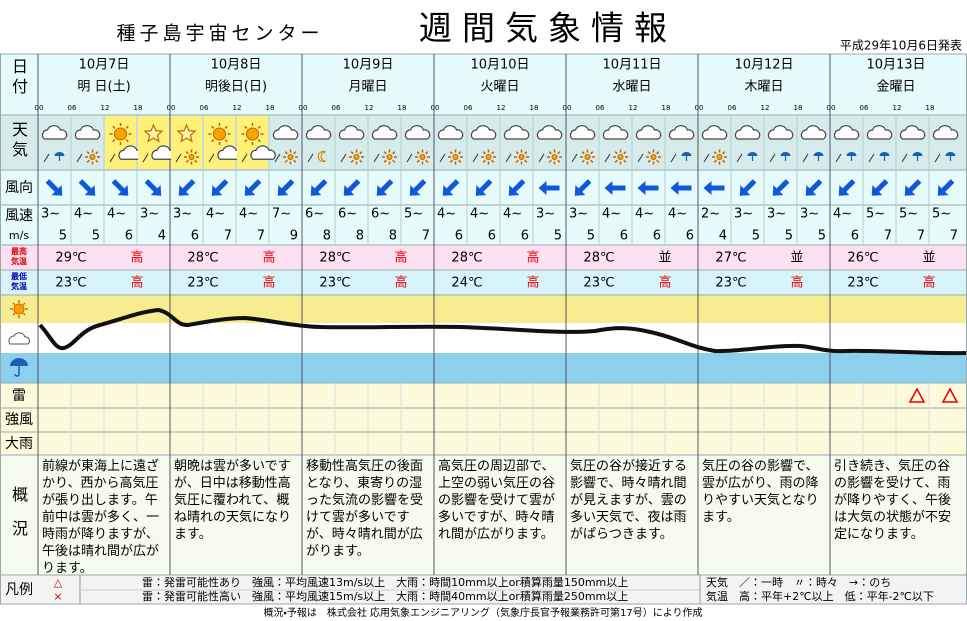  Describe the element at coordinates (483, 368) in the screenshot. I see `rain-band` at that location.